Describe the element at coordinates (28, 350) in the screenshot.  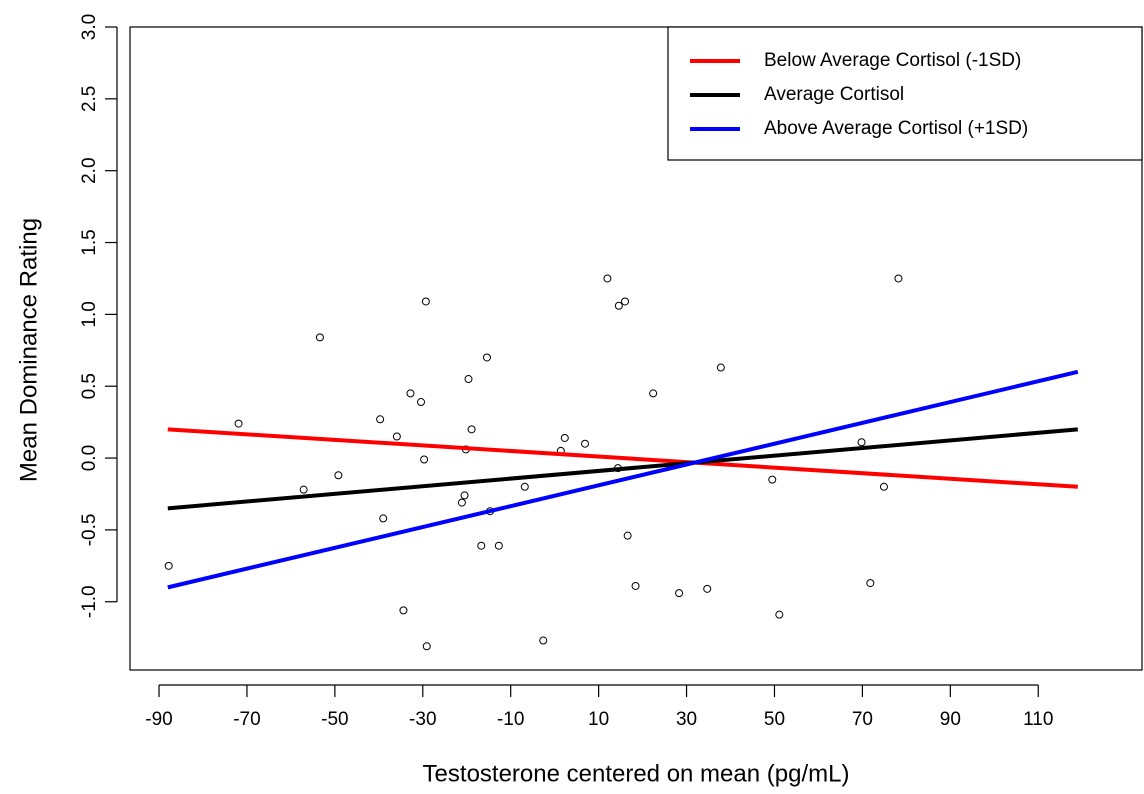
I see `y-axis-title: Mean Dominance Rating` at that location.